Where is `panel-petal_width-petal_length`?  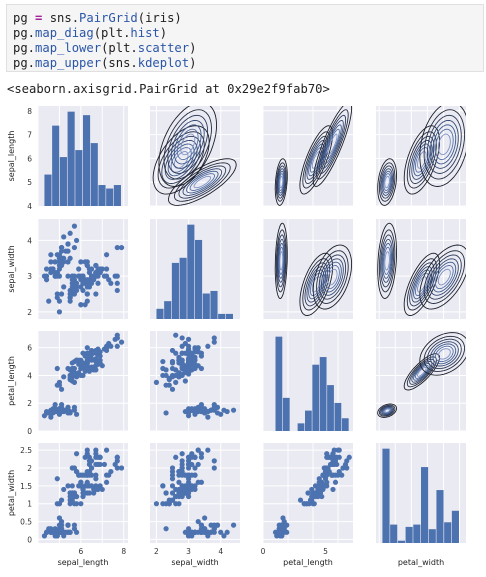 panel-petal_width-petal_length is located at coordinates (307, 493).